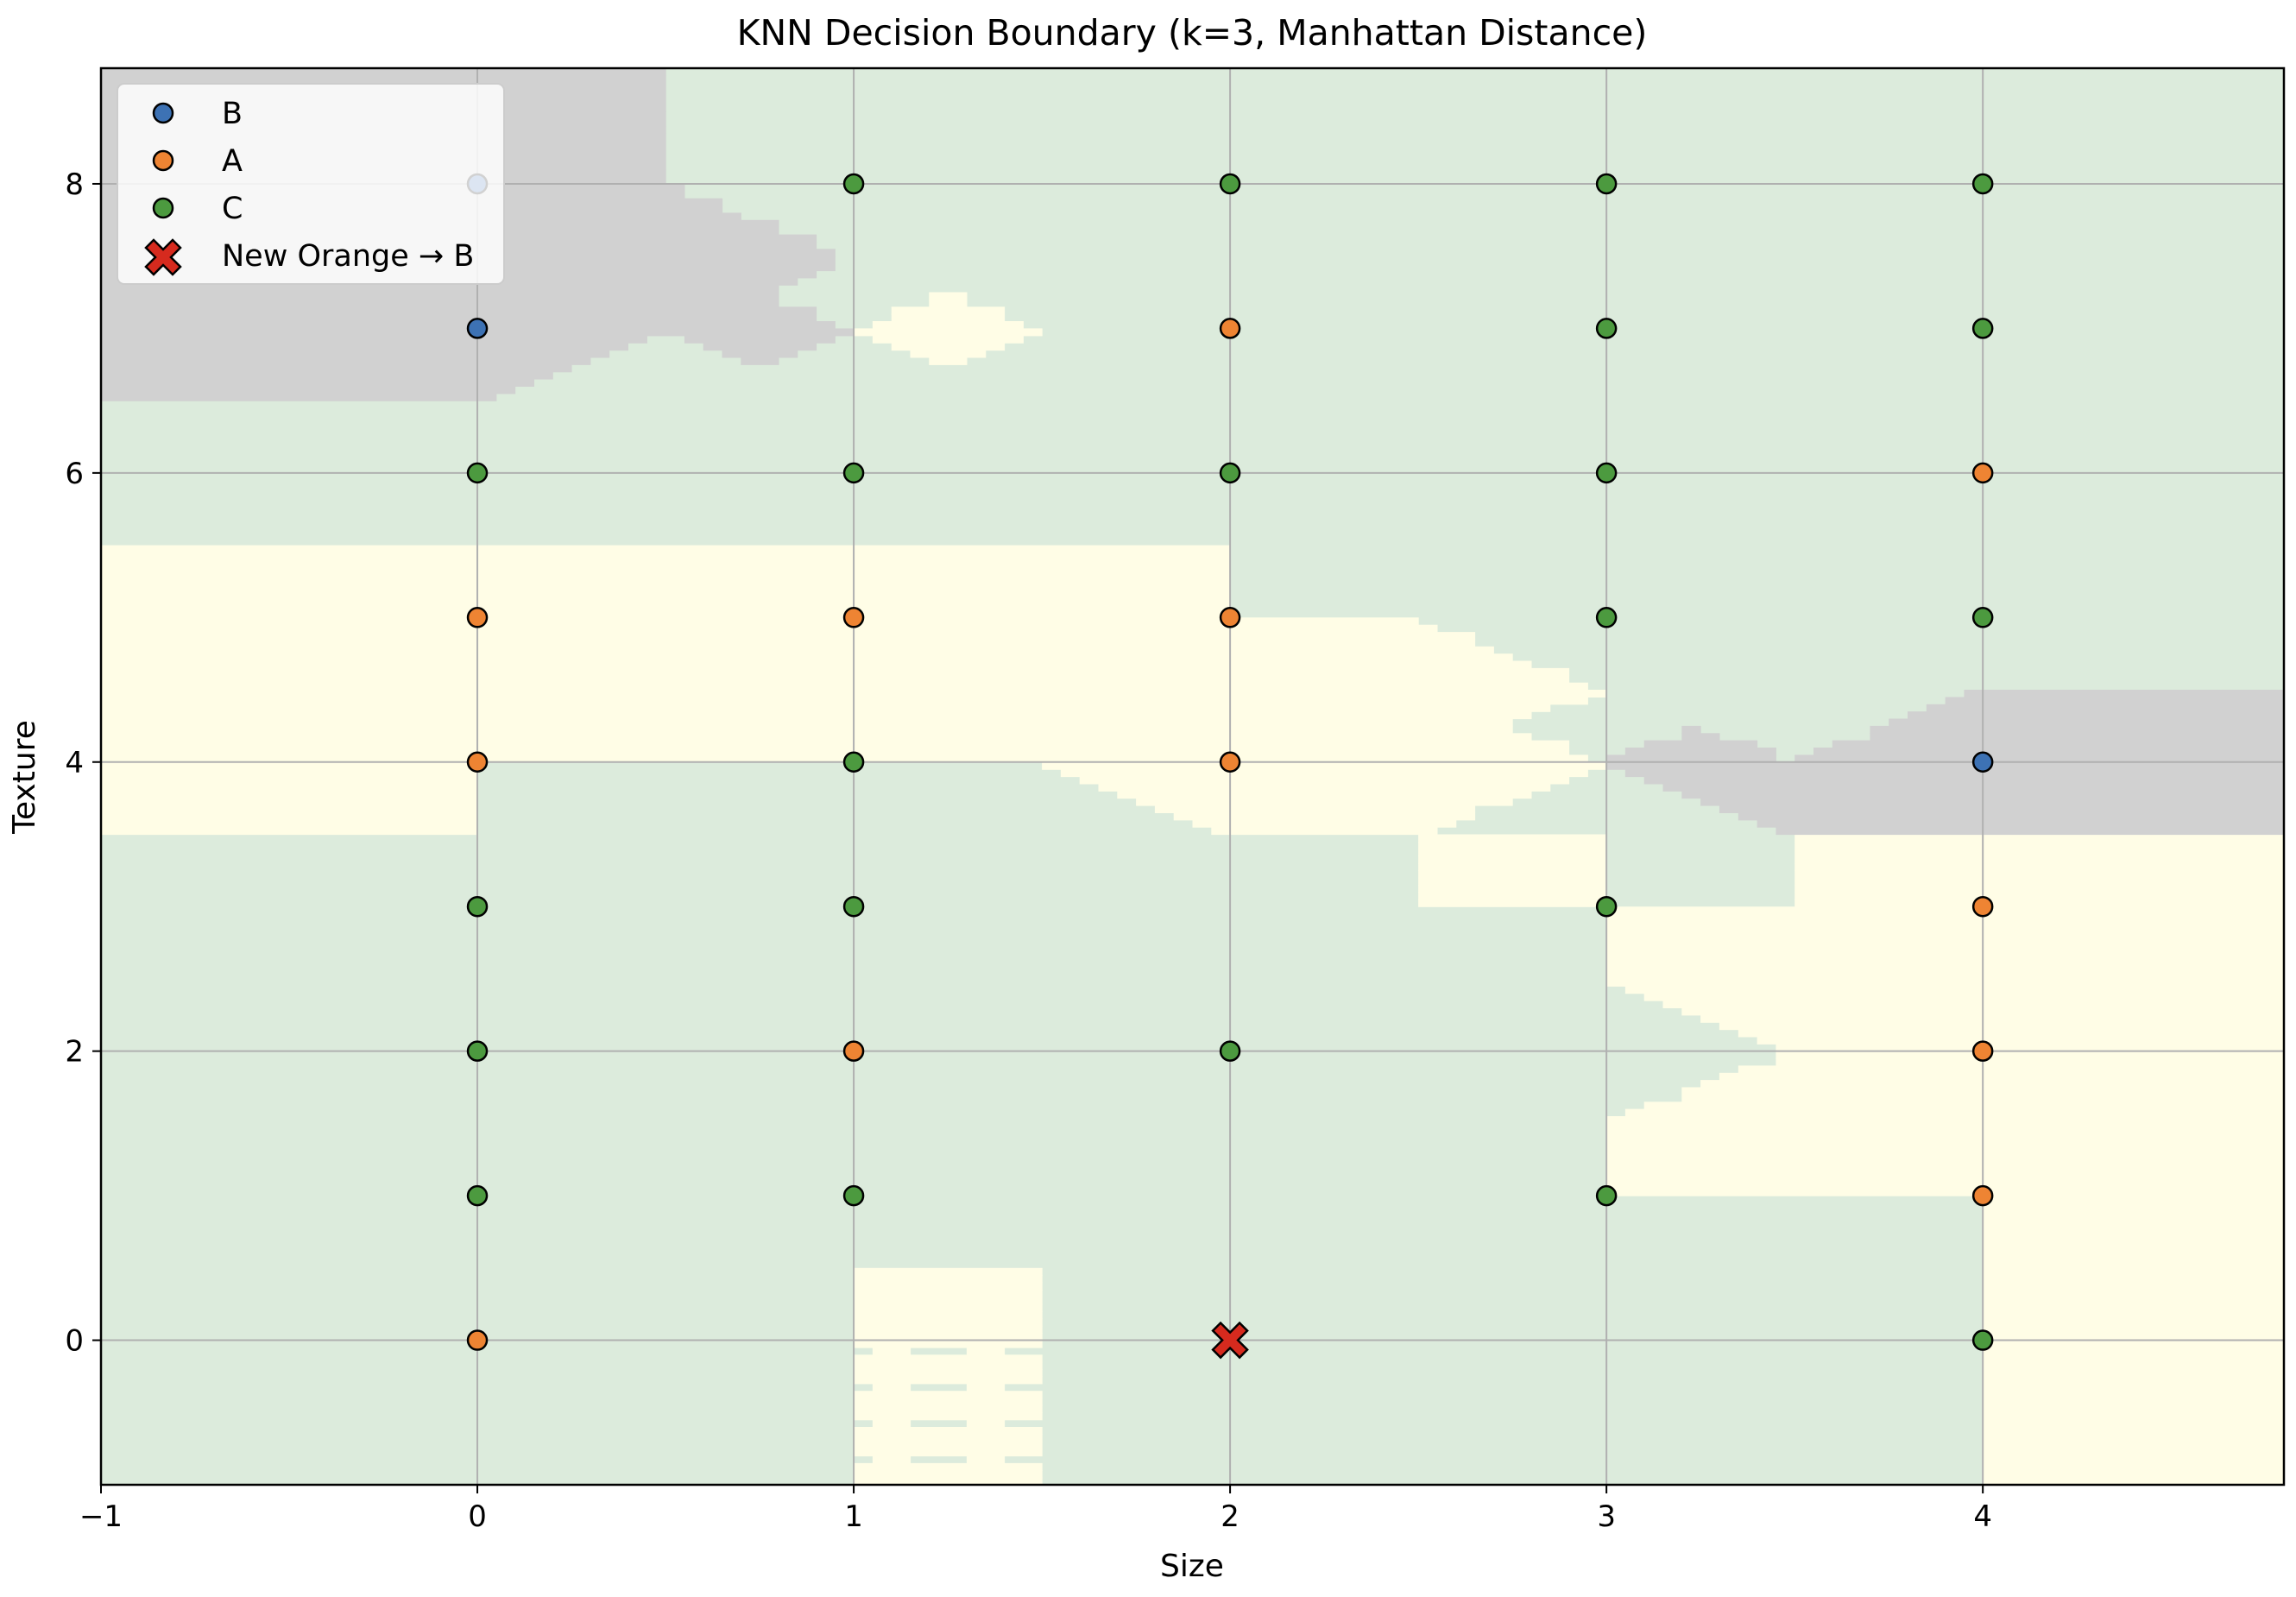  What do you see at coordinates (74, 184) in the screenshot?
I see `y-tick-label: 8` at bounding box center [74, 184].